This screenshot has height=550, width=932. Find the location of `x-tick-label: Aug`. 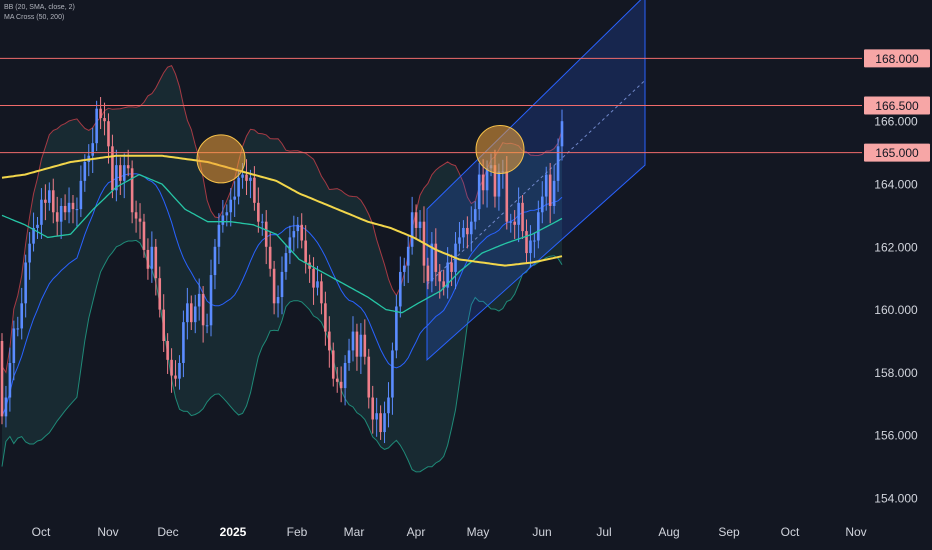

x-tick-label: Aug is located at coordinates (668, 532).